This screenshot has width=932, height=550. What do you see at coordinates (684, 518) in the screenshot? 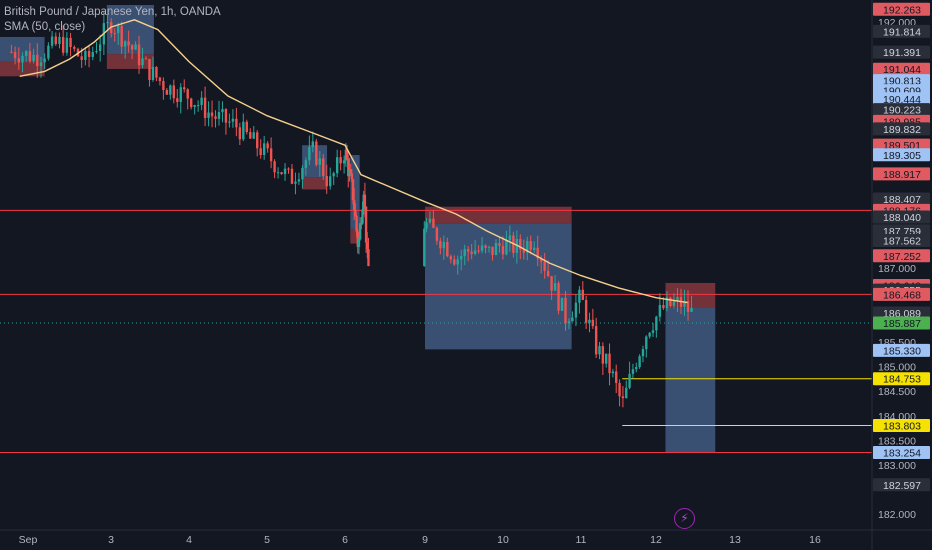
I see `flash-icon: ⚡` at bounding box center [684, 518].